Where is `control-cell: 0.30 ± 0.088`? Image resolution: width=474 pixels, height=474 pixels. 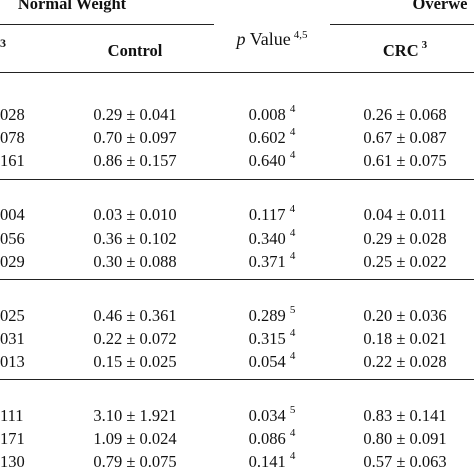 control-cell: 0.30 ± 0.088 is located at coordinates (135, 261).